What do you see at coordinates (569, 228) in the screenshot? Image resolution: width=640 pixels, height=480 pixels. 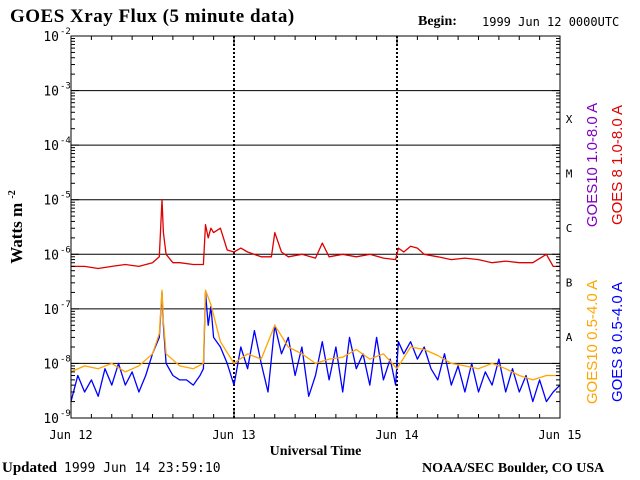 I see `flare-class-label: C` at bounding box center [569, 228].